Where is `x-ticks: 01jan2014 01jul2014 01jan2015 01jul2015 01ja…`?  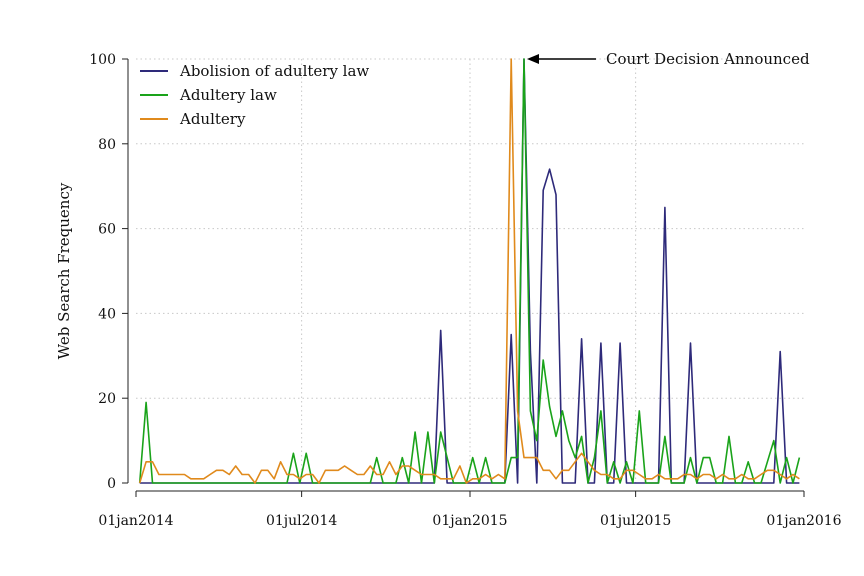 x-ticks: 01jan2014 01jul2014 01jan2015 01jul2015 01ja… is located at coordinates (470, 510).